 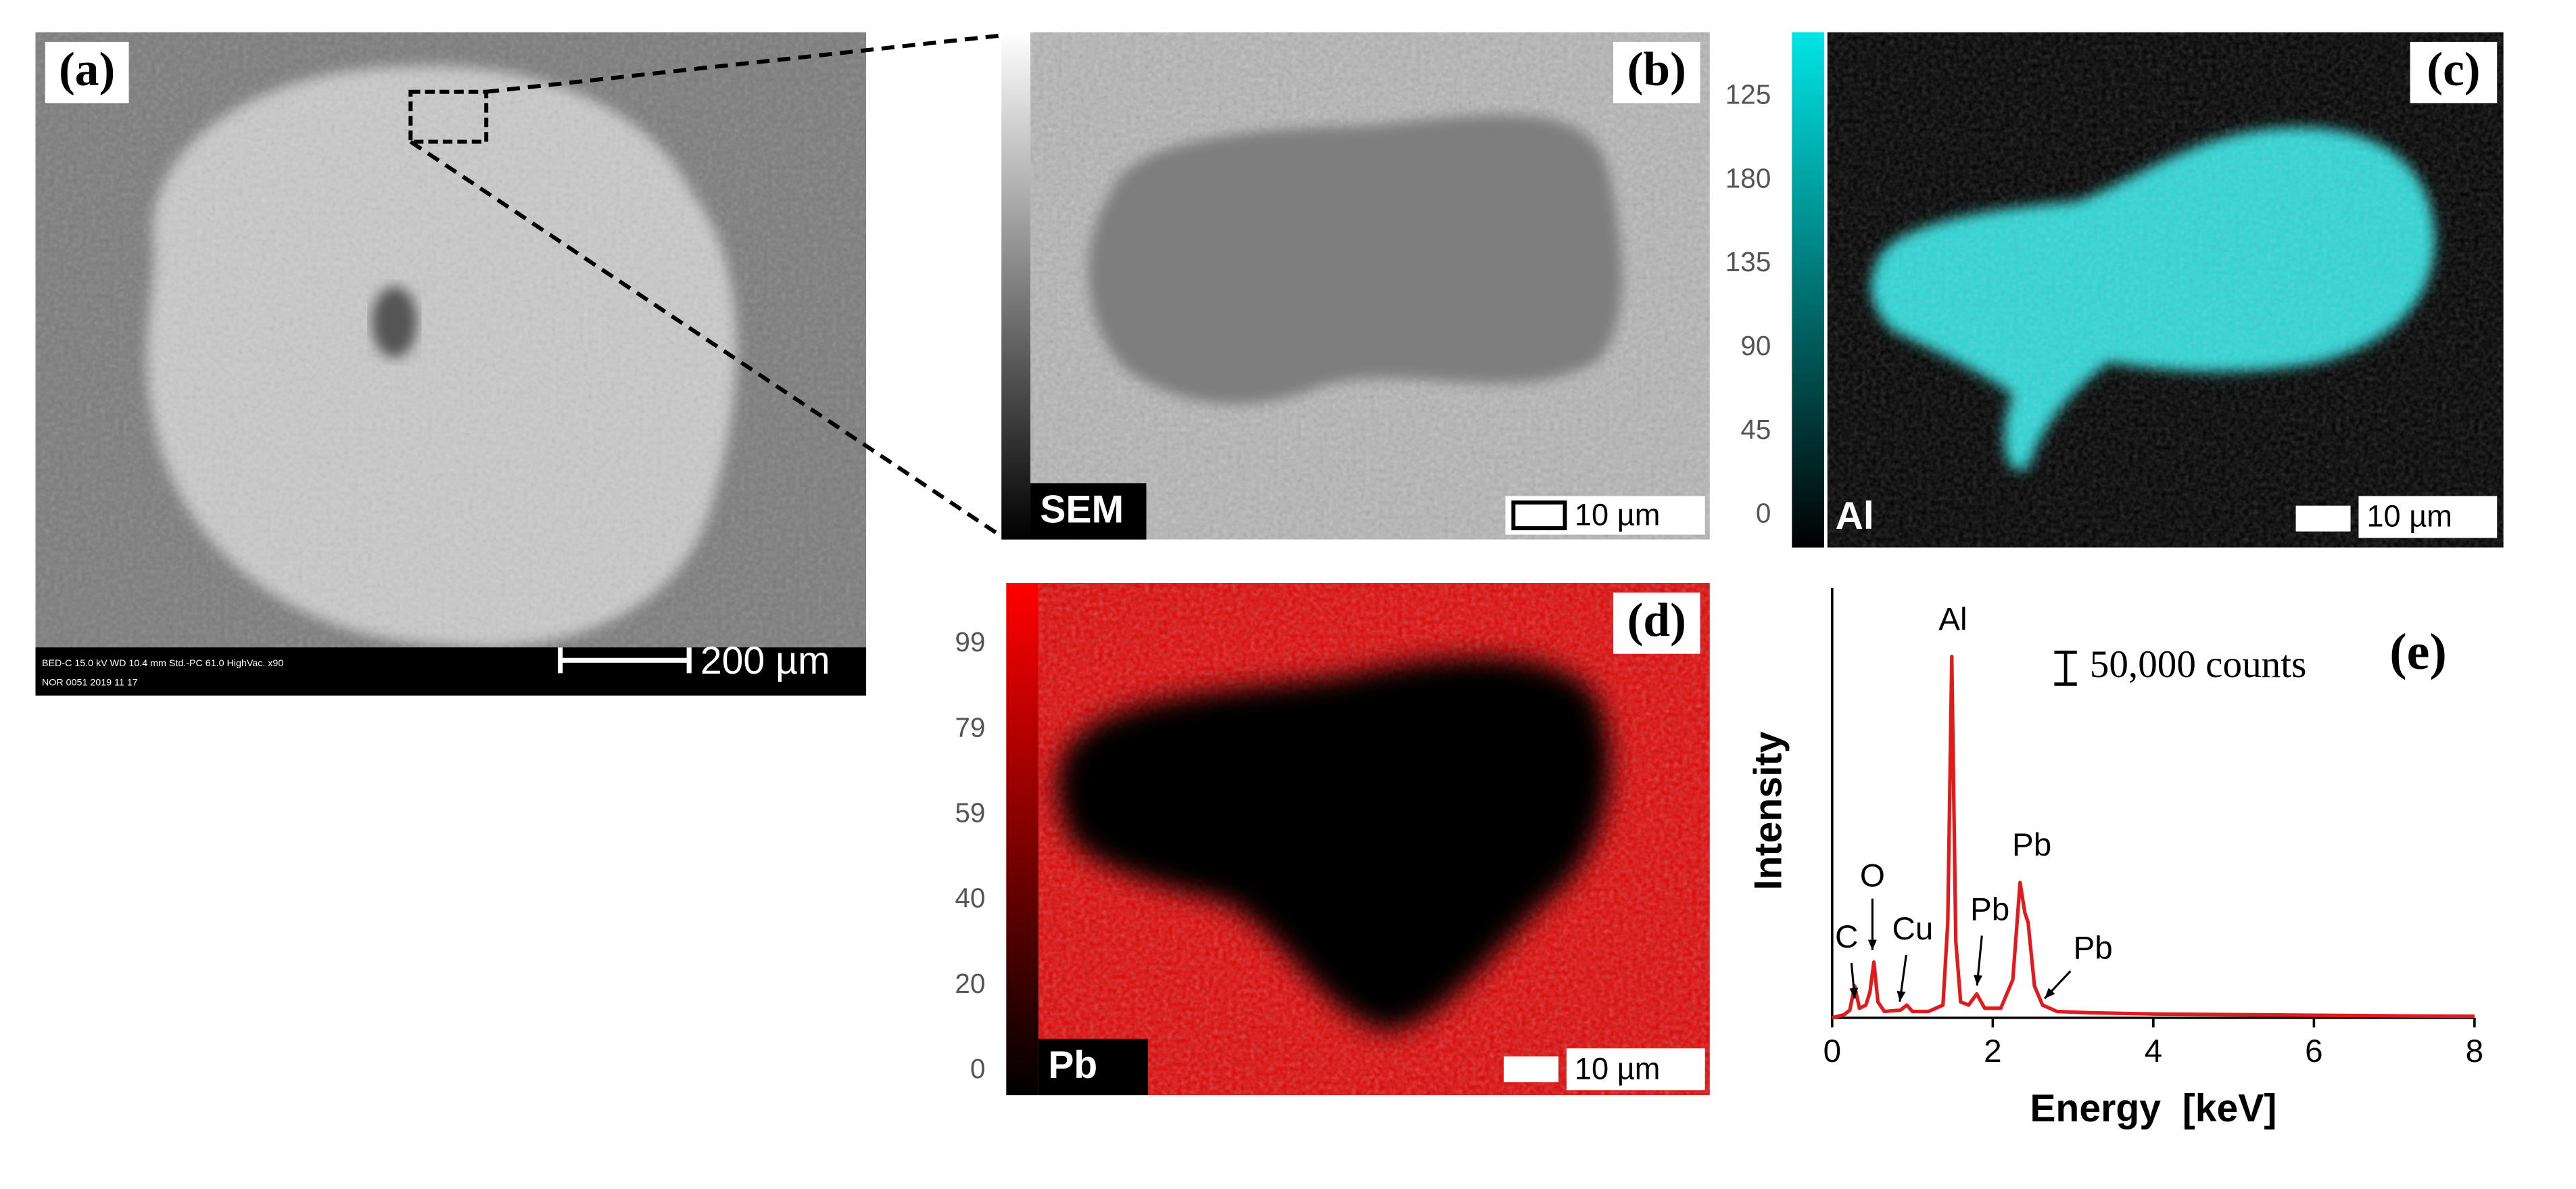 I want to click on x-tick-label: 0, so click(x=1832, y=1051).